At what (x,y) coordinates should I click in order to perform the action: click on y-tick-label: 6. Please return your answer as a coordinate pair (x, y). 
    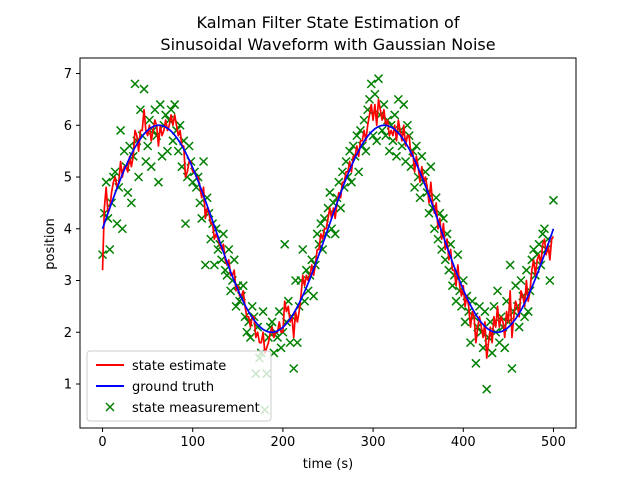
    Looking at the image, I should click on (68, 126).